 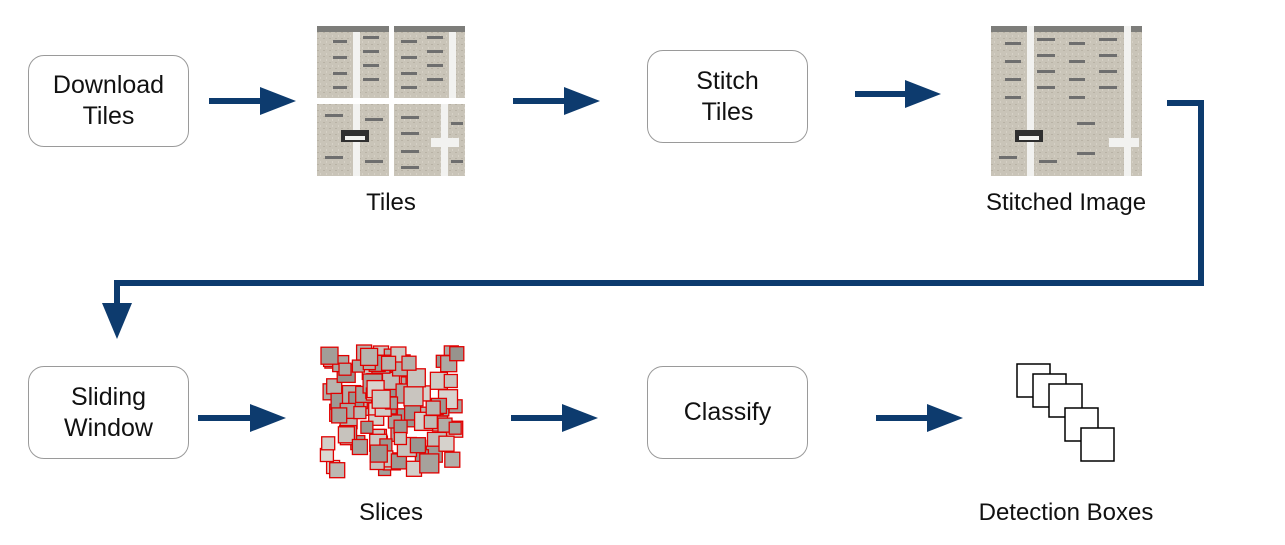 What do you see at coordinates (1066, 512) in the screenshot?
I see `detection-boxes-caption: Detection Boxes` at bounding box center [1066, 512].